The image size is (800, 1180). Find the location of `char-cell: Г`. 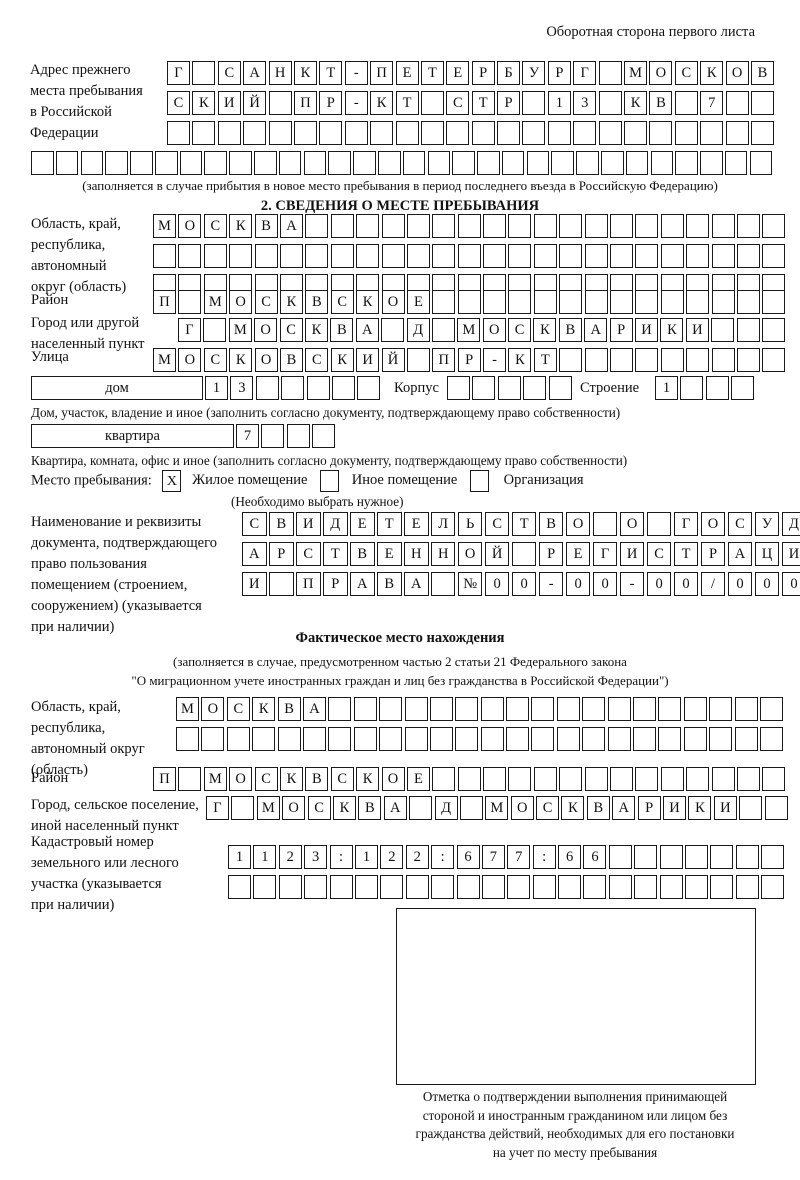

char-cell: Г is located at coordinates (217, 808).